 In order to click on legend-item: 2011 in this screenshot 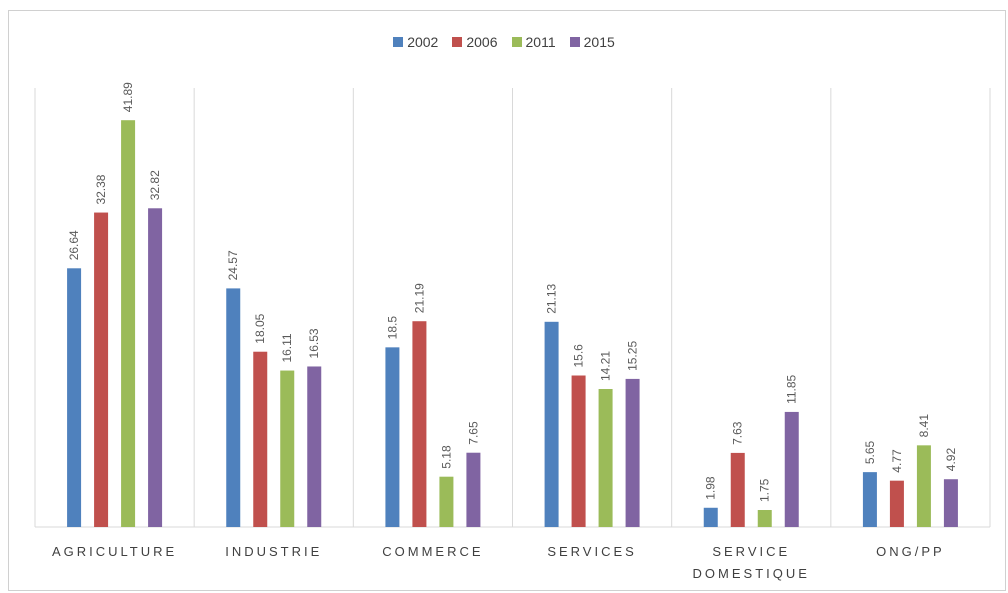, I will do `click(533, 42)`.